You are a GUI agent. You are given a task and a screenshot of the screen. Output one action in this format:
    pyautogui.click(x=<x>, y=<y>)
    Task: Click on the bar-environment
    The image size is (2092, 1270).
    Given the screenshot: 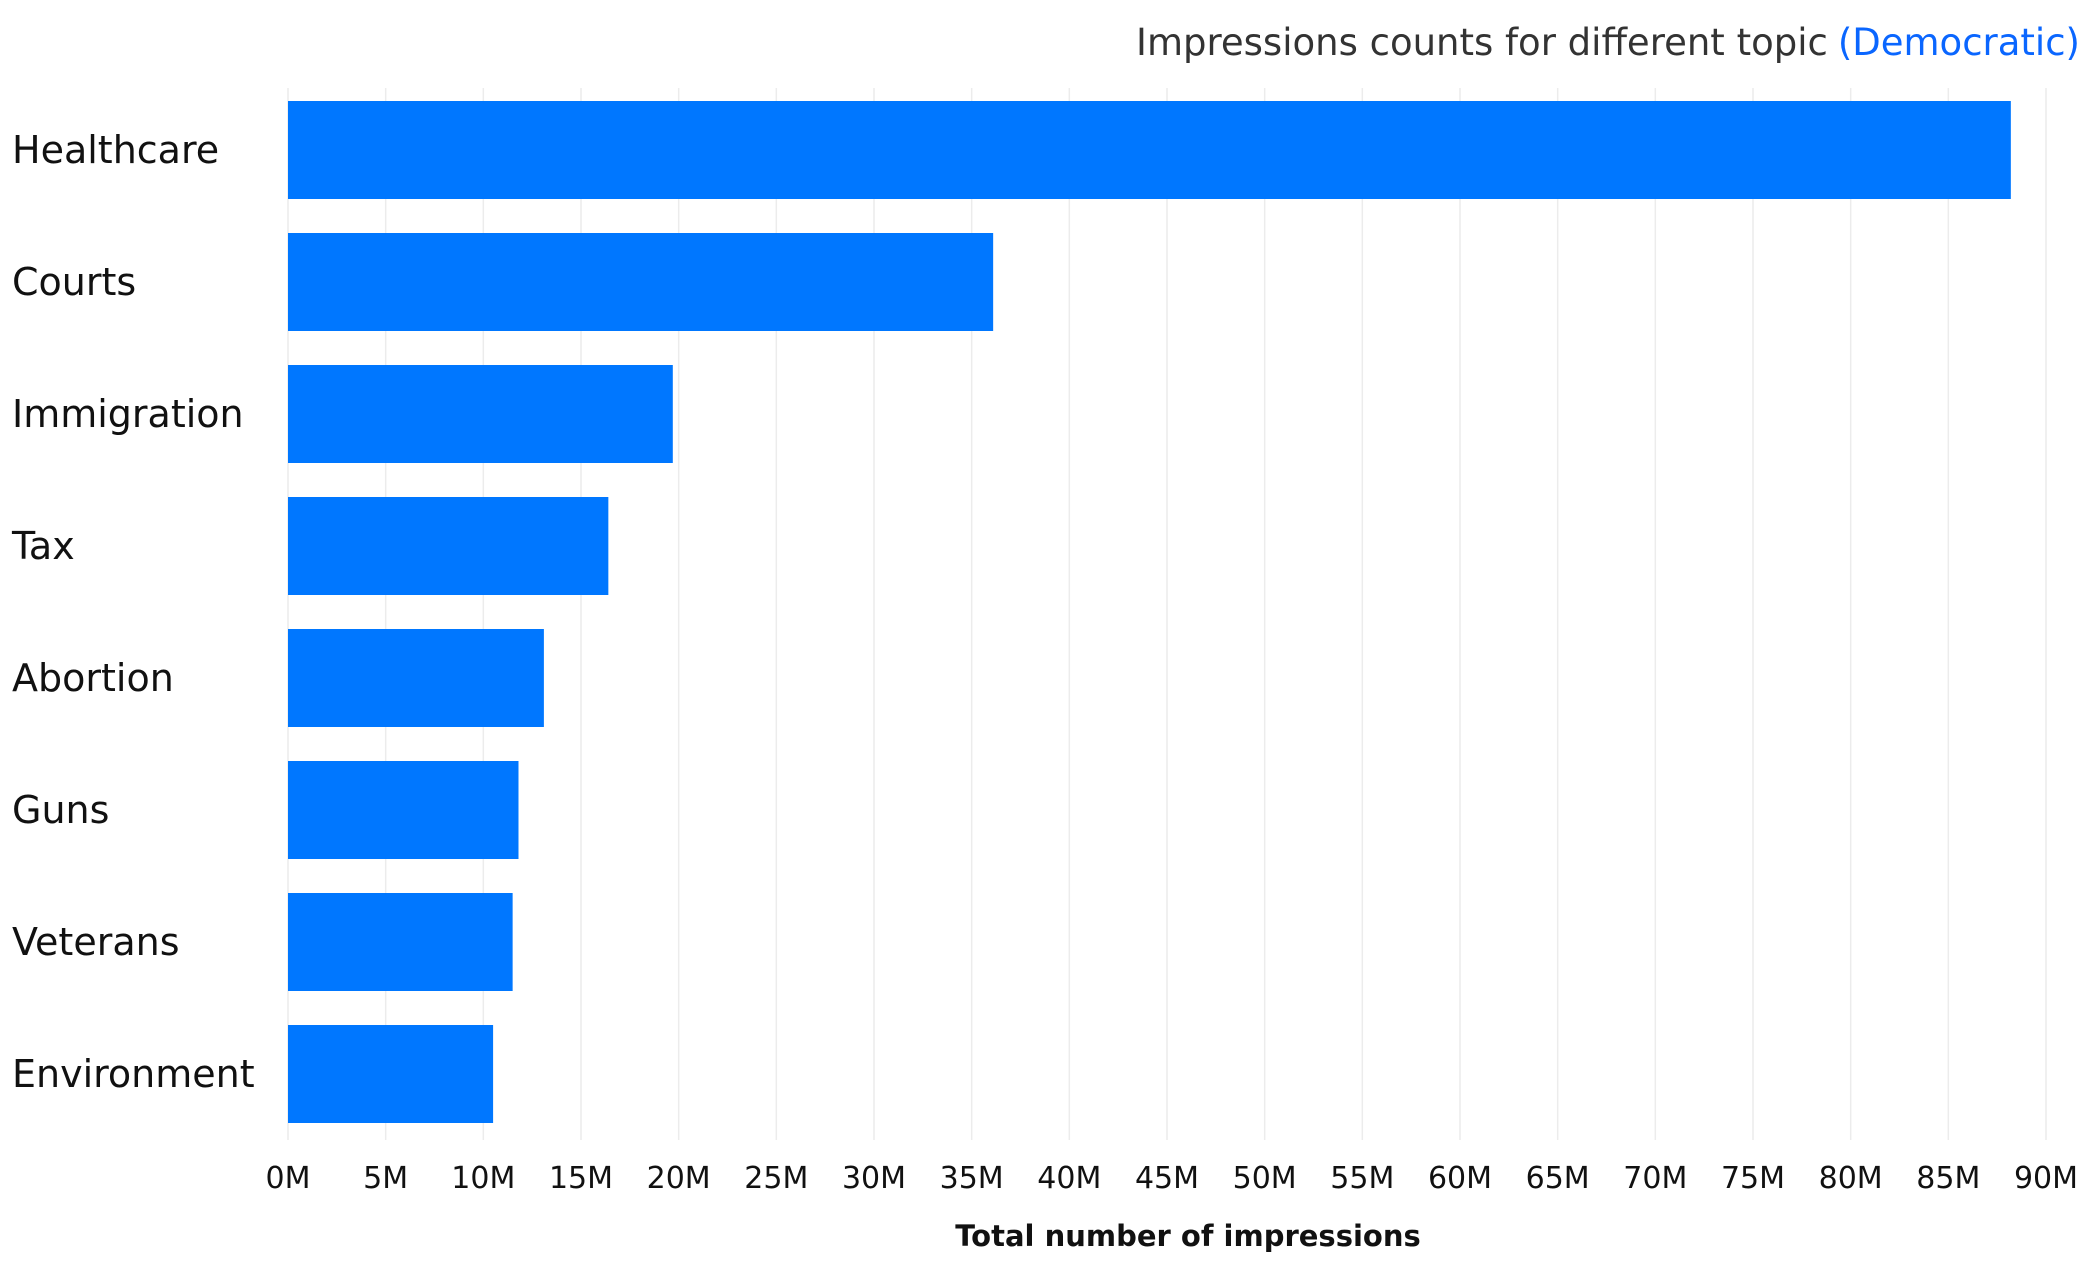 What is the action you would take?
    pyautogui.click(x=391, y=1074)
    